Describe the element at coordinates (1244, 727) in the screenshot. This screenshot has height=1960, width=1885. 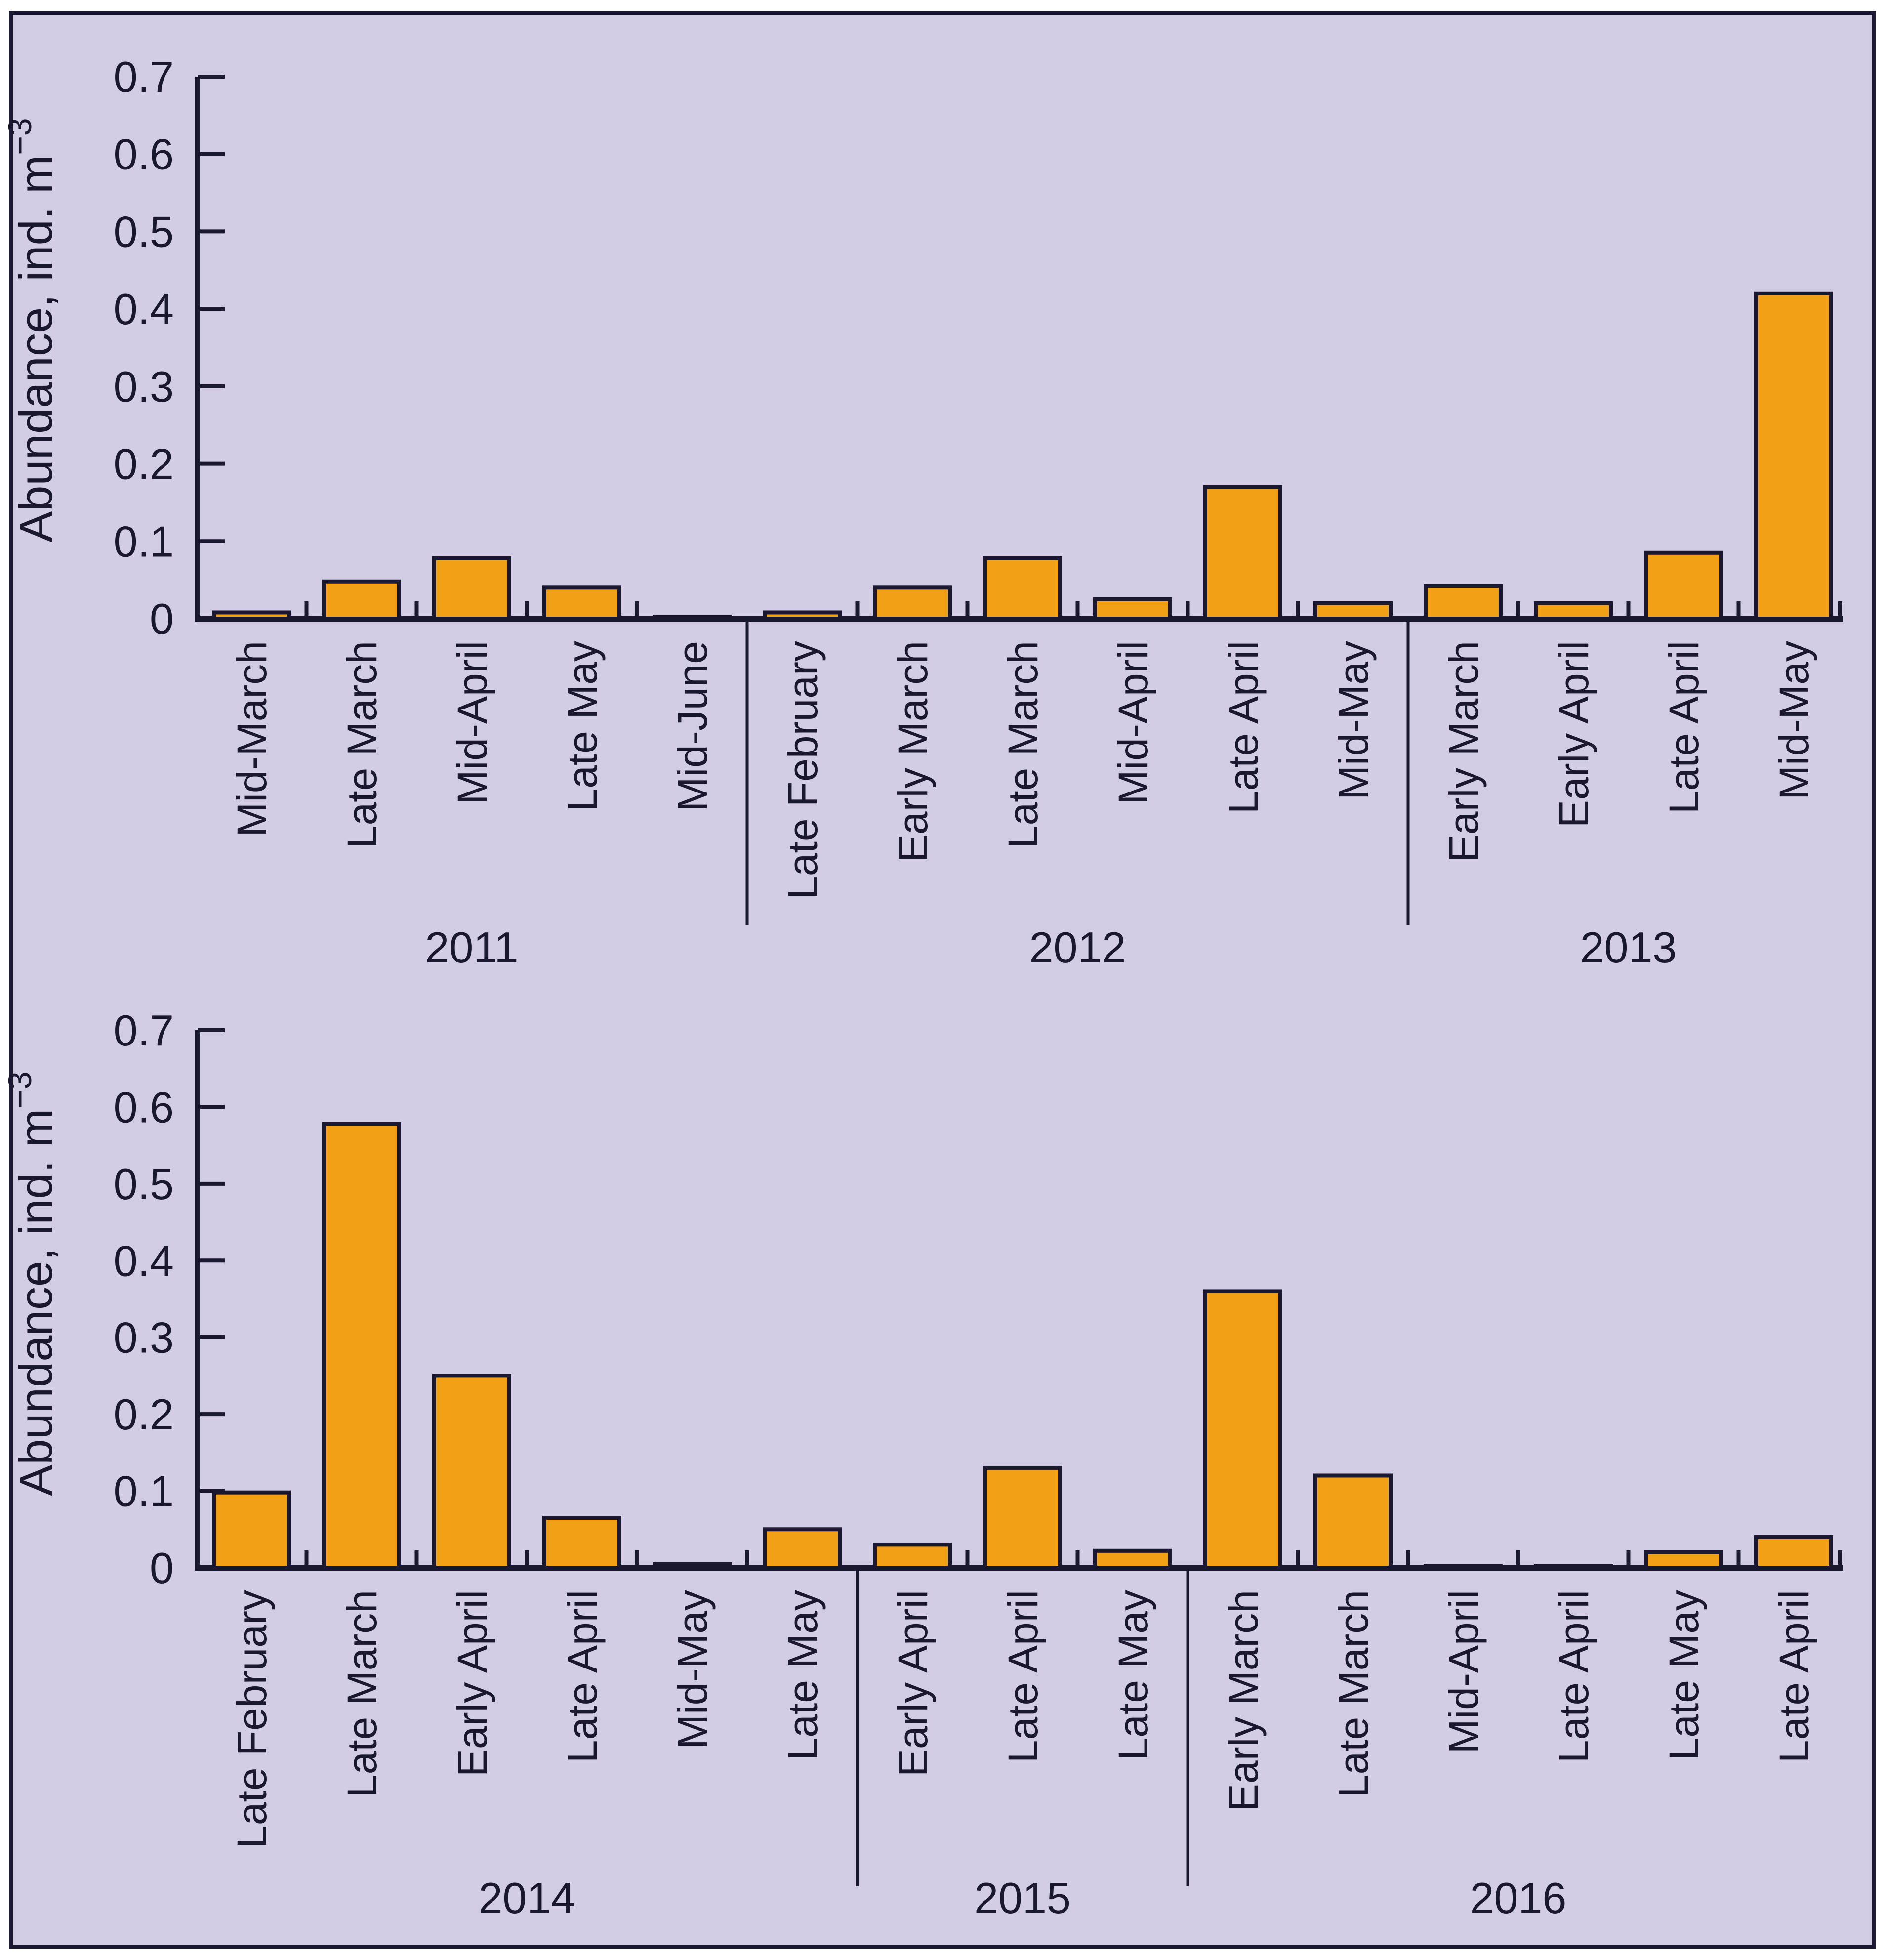
I see `category-label-2012-late-april: Late April` at that location.